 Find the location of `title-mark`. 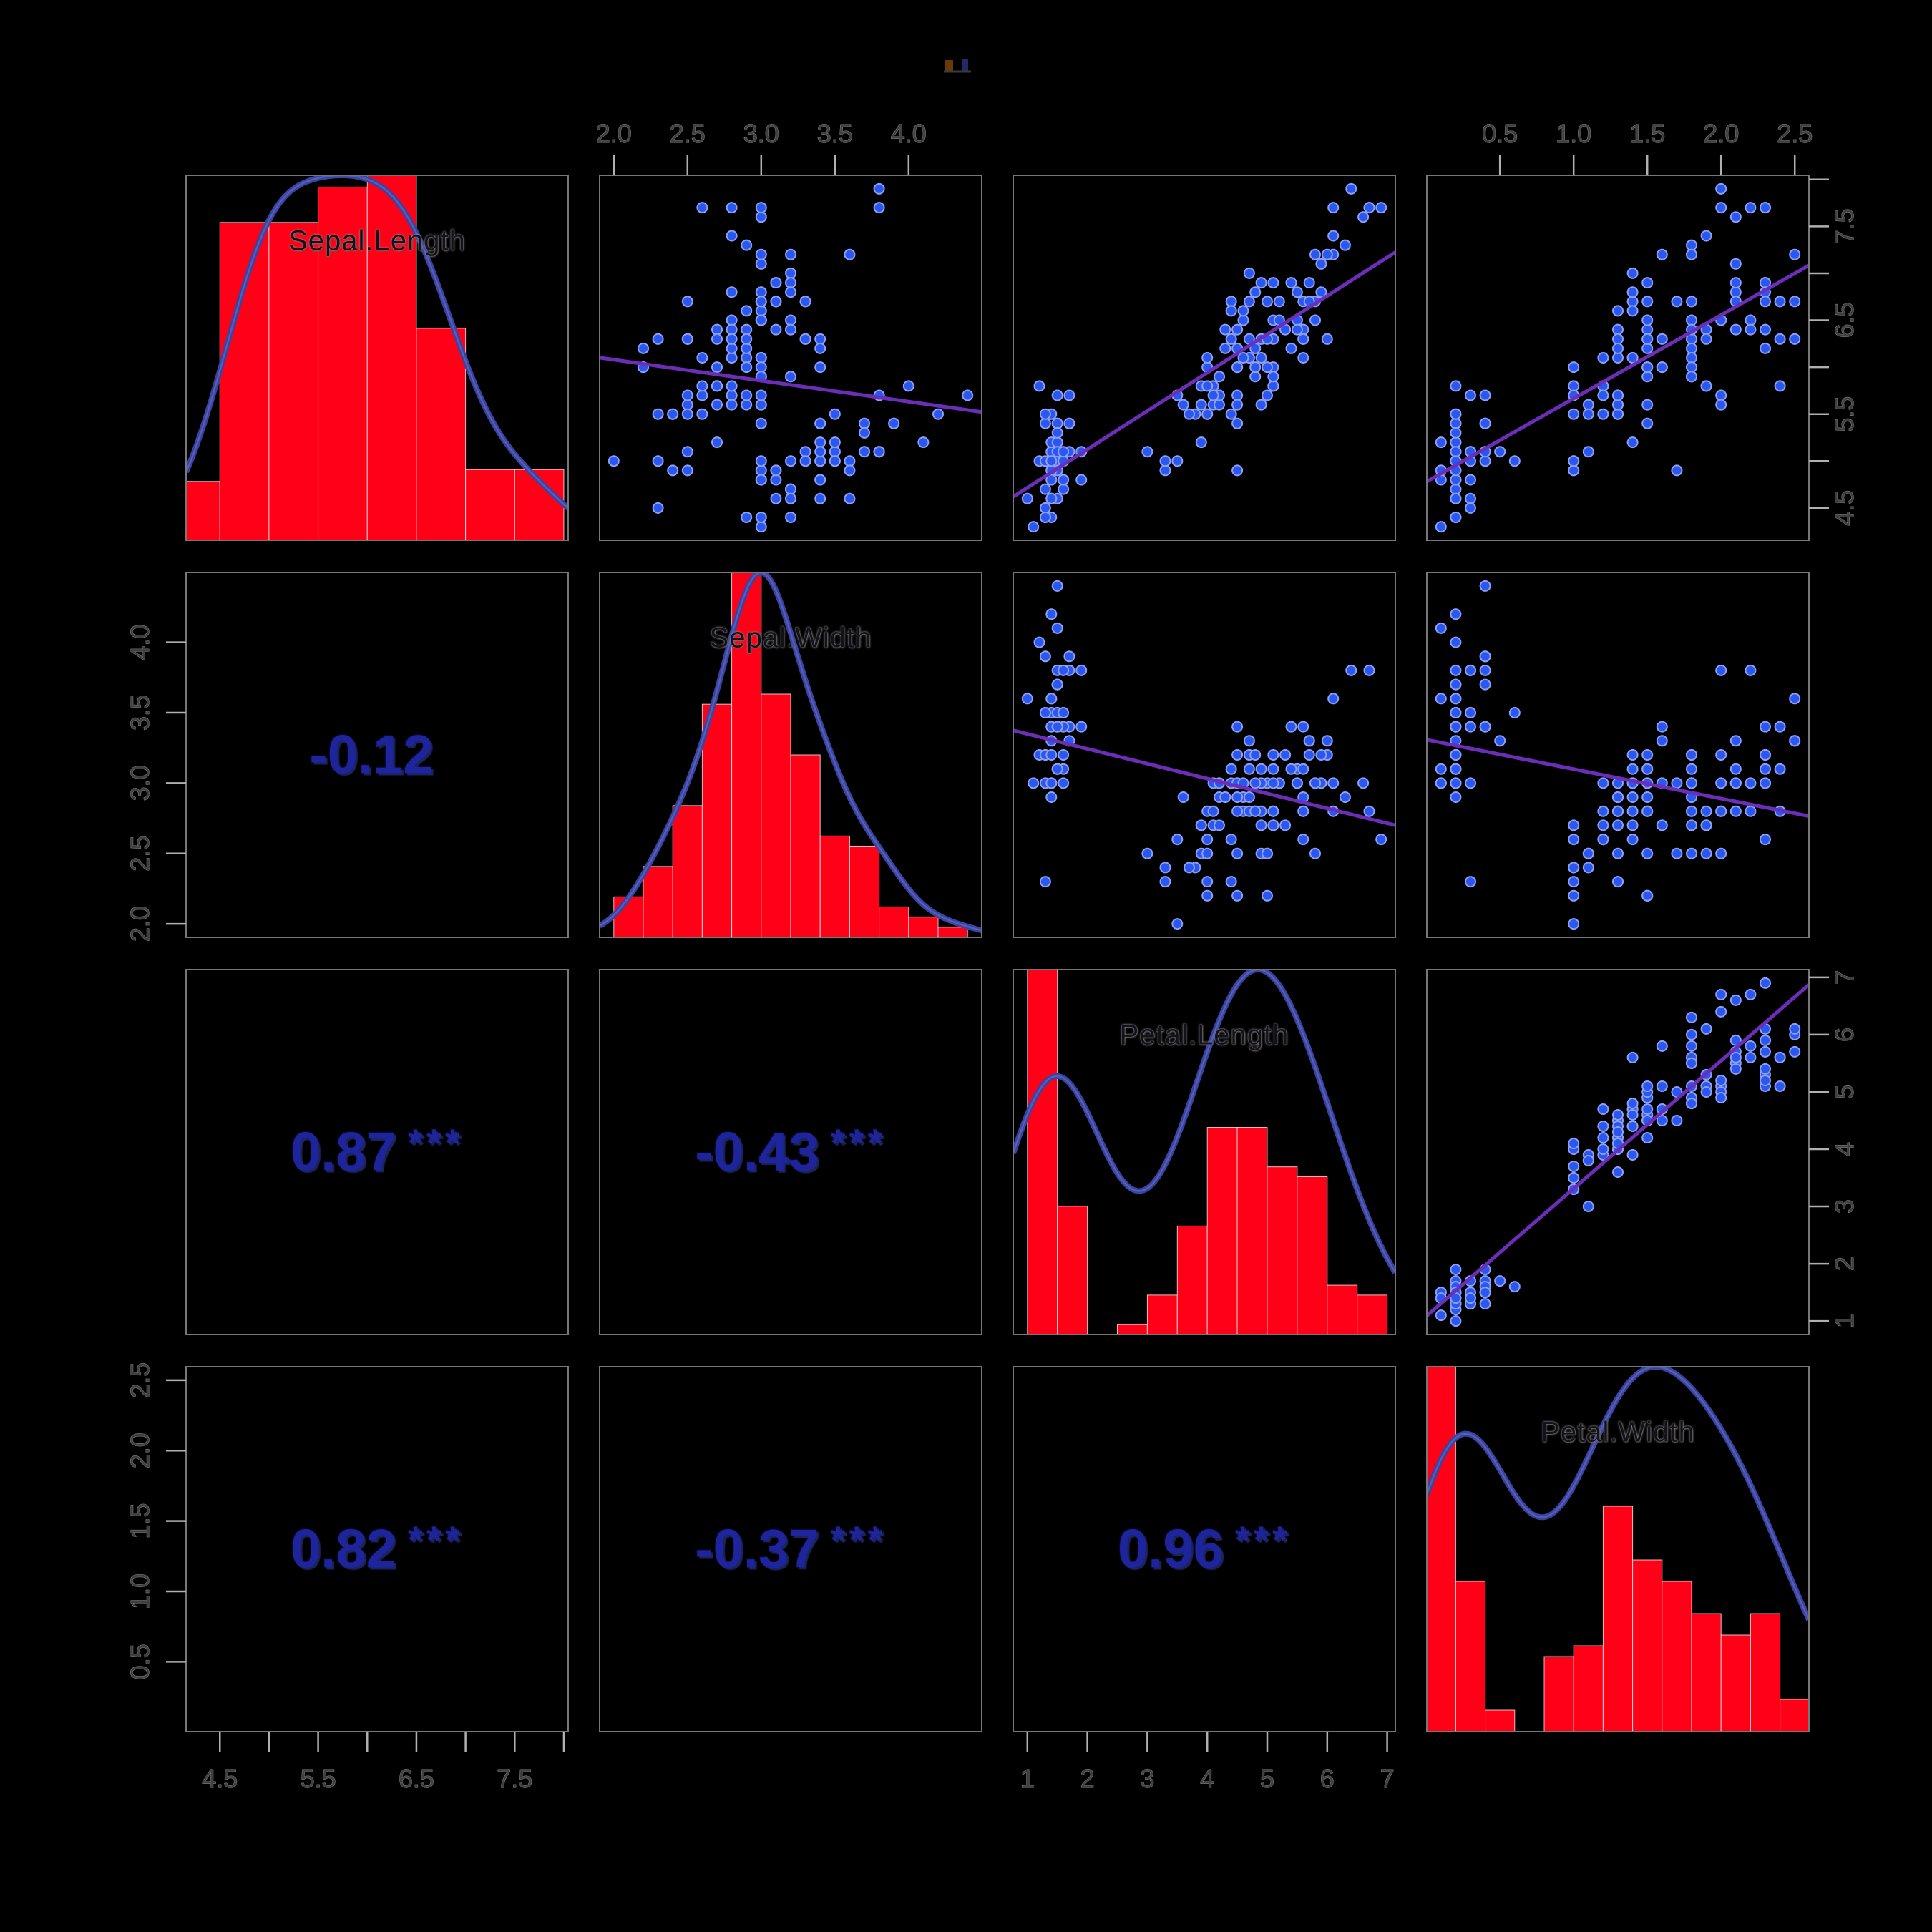

title-mark is located at coordinates (957, 66).